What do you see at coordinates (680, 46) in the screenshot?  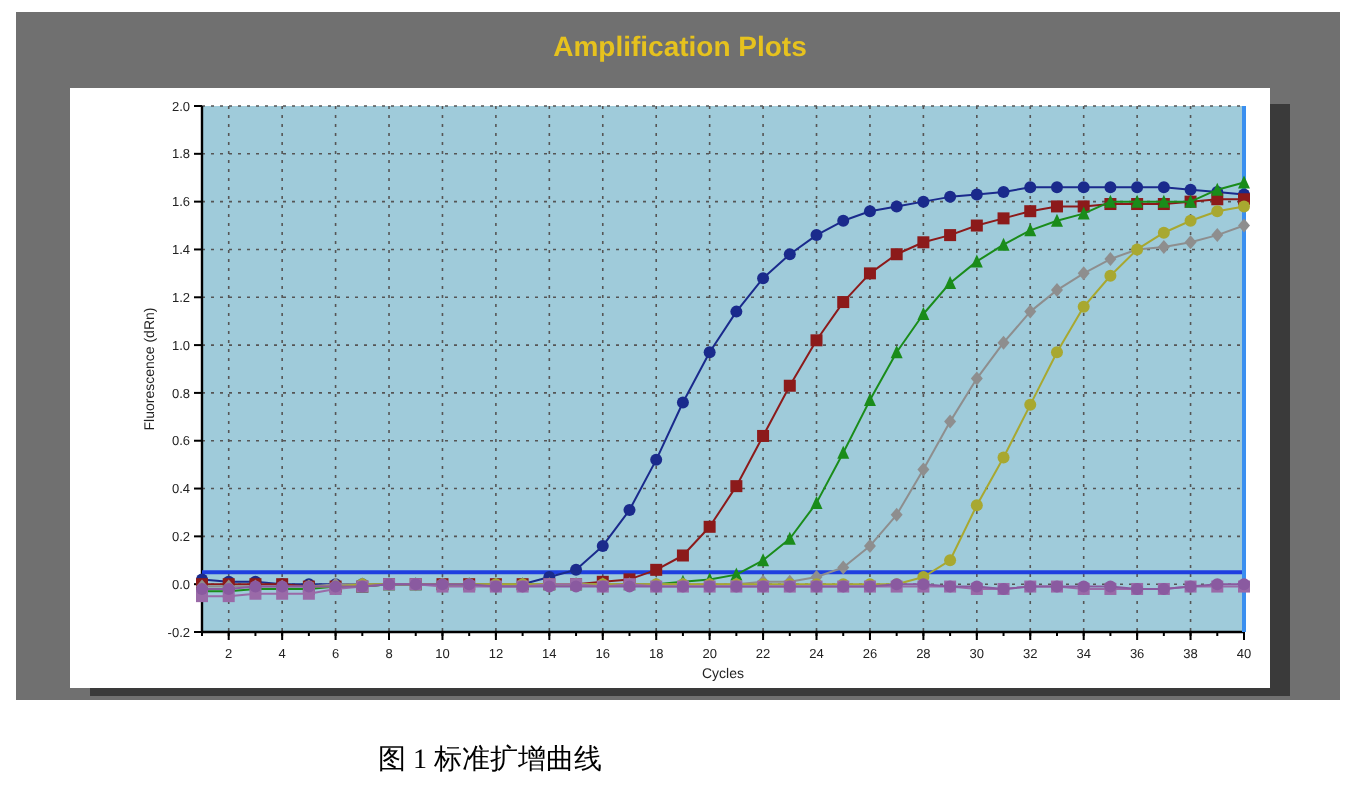 I see `chart-title: Amplification Plots` at bounding box center [680, 46].